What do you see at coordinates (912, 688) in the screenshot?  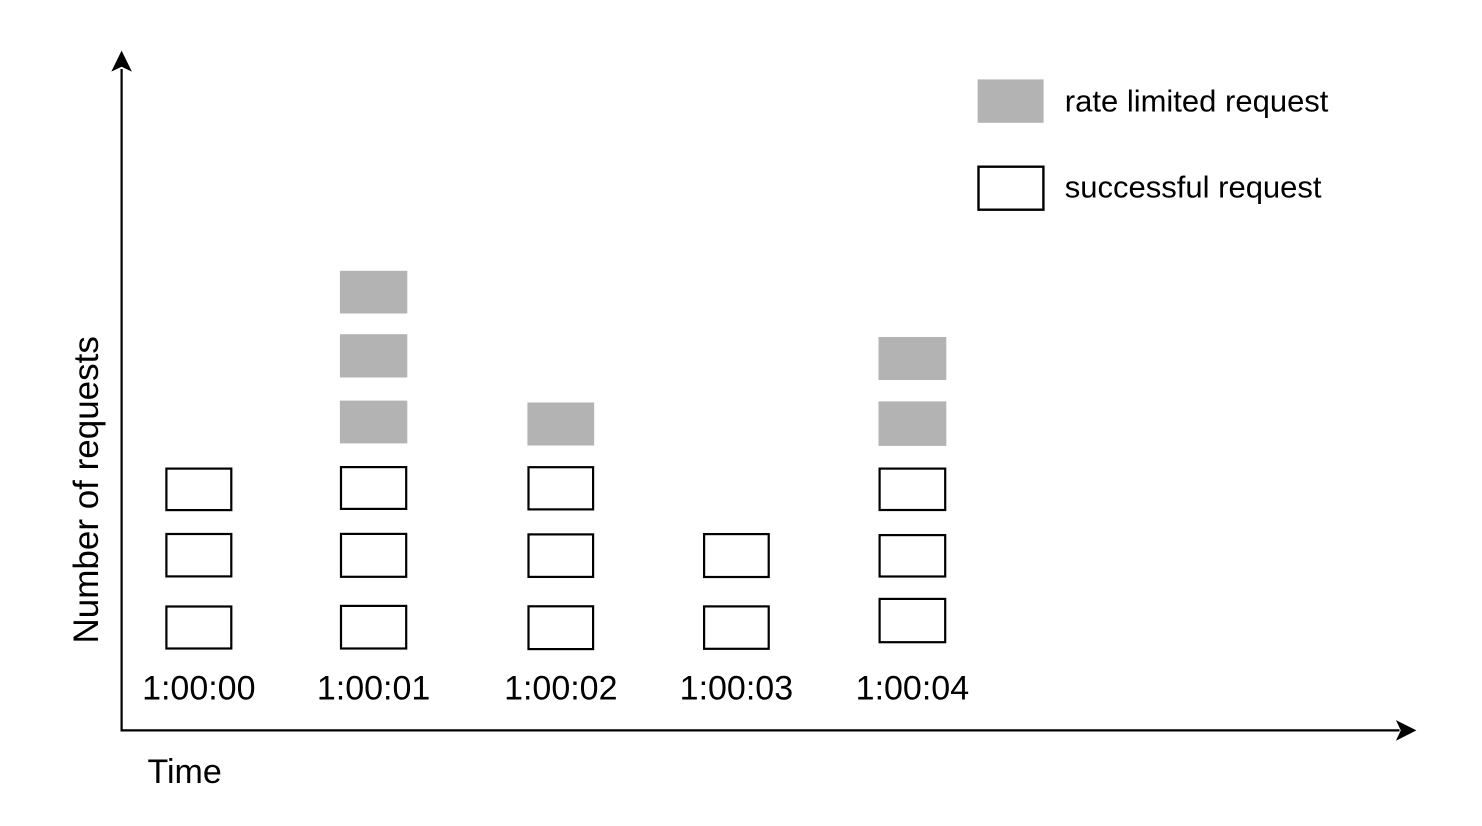 I see `svg-text: 1:00:04` at bounding box center [912, 688].